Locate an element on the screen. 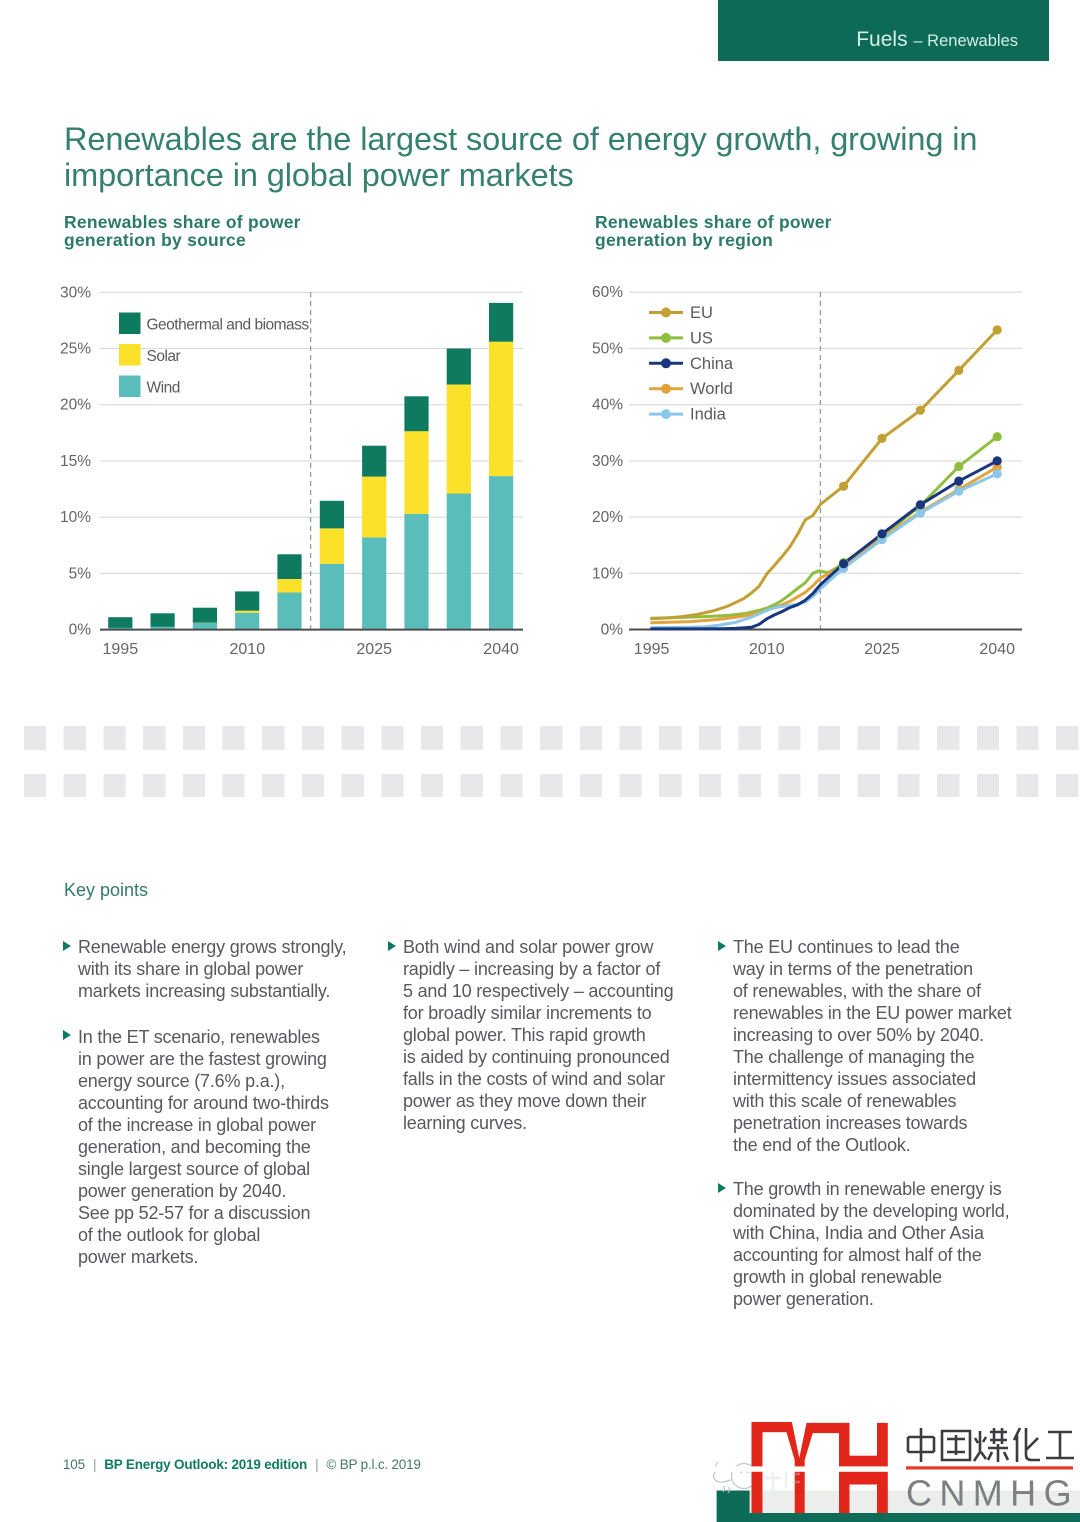 The height and width of the screenshot is (1522, 1080). svg-text: India is located at coordinates (708, 415).